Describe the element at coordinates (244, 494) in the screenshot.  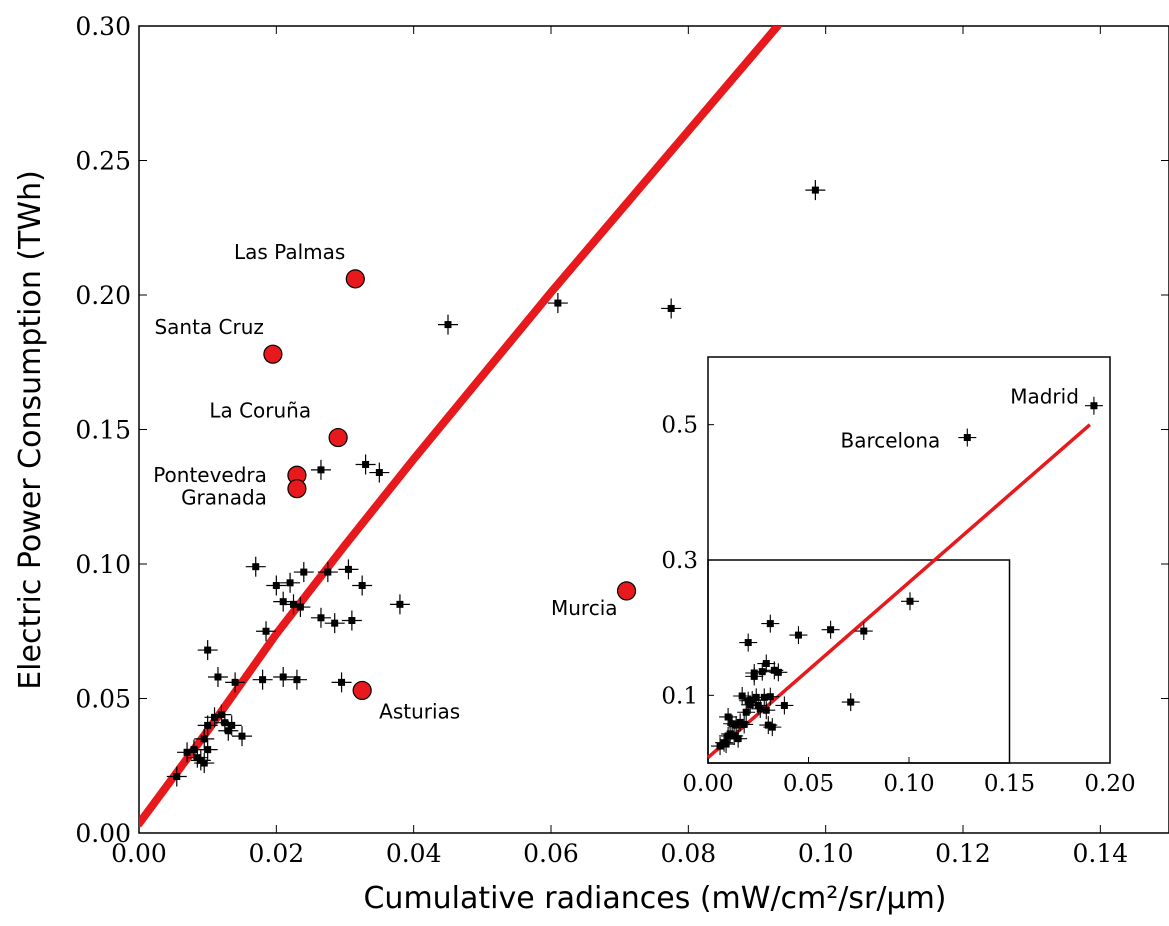
I see `highlight-city-point: Granada` at that location.